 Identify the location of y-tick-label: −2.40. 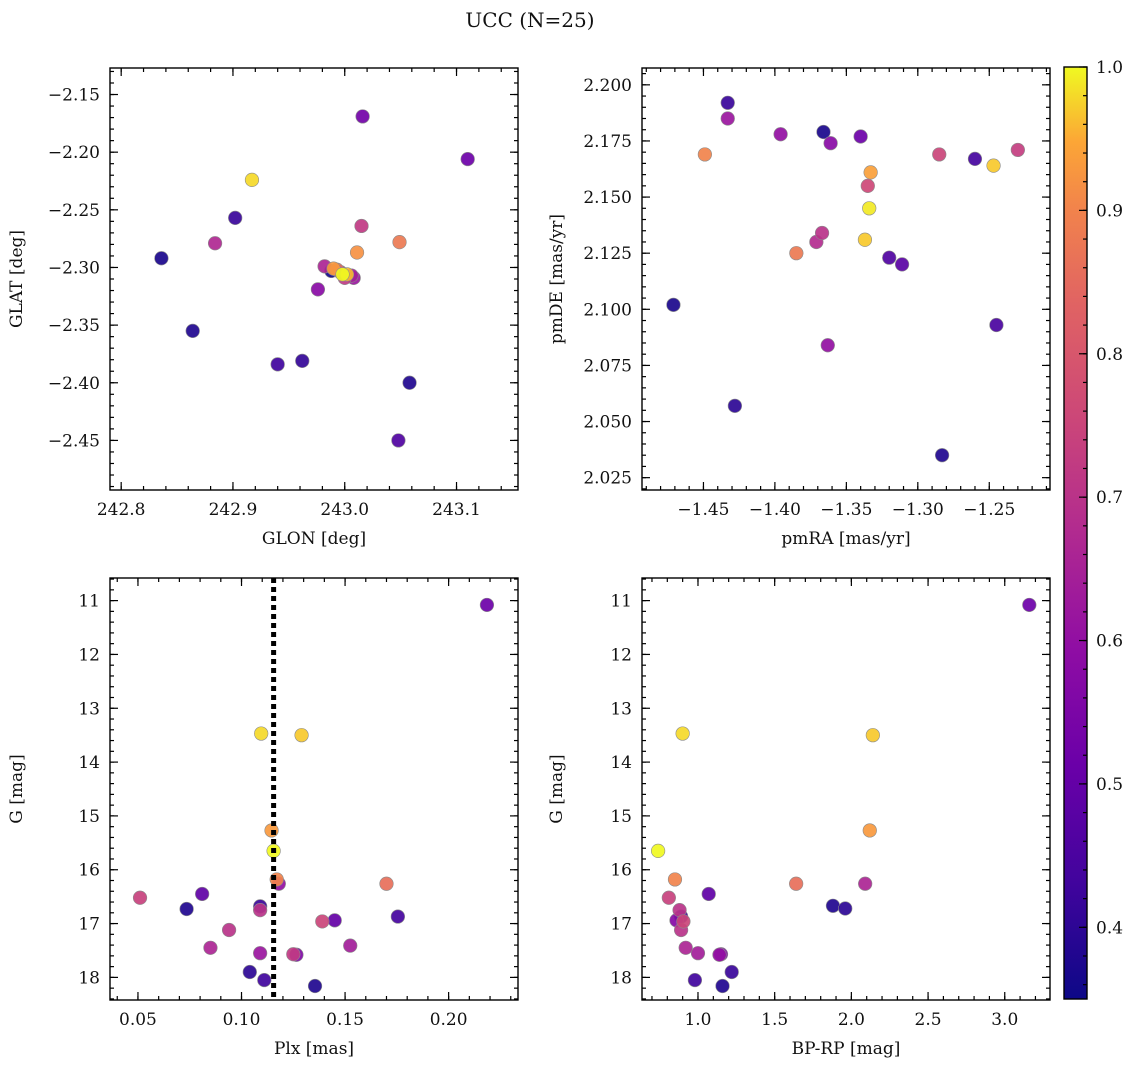
(74, 384).